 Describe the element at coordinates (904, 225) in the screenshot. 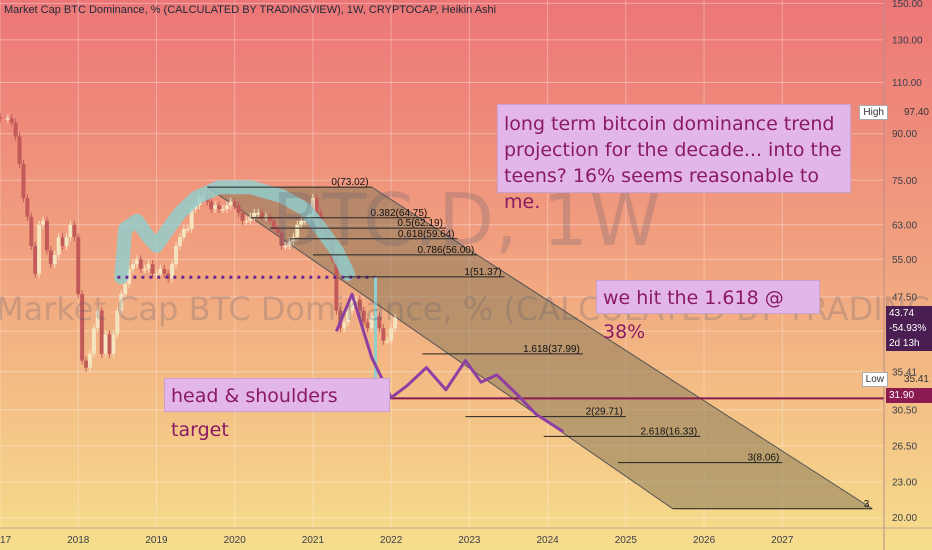

I see `y-tick-label-5: 63.00` at that location.